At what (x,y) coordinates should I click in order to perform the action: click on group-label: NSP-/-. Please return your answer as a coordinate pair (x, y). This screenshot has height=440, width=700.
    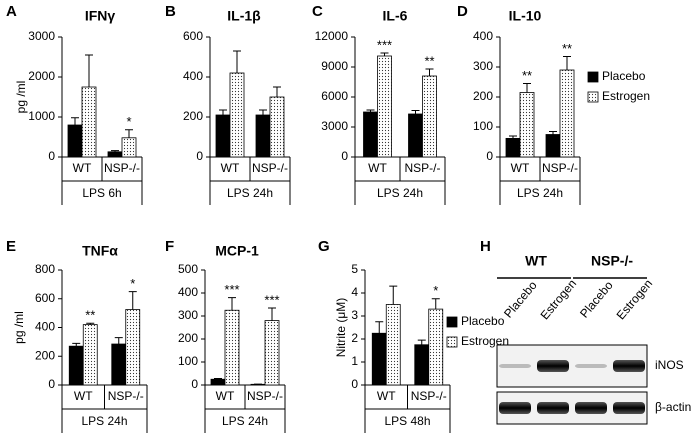
    Looking at the image, I should click on (612, 261).